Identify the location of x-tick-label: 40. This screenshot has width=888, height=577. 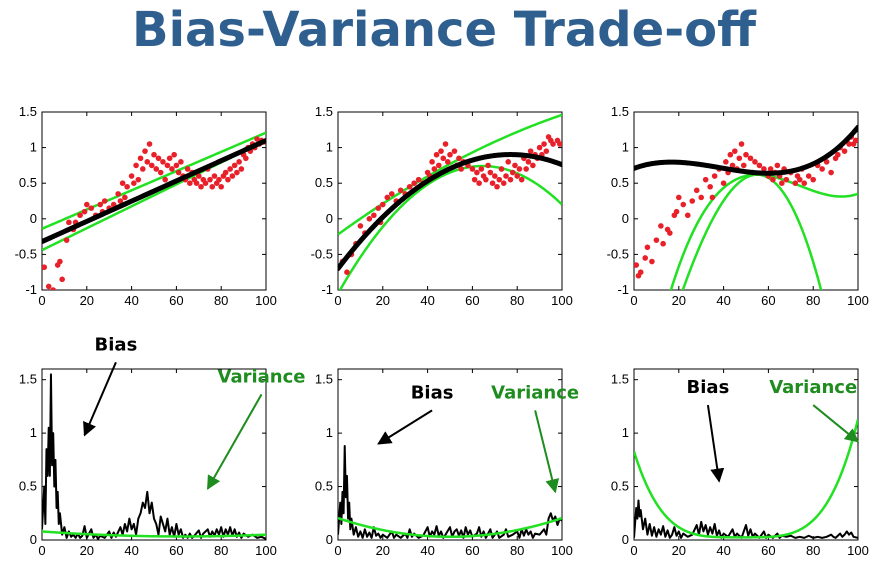
(427, 300).